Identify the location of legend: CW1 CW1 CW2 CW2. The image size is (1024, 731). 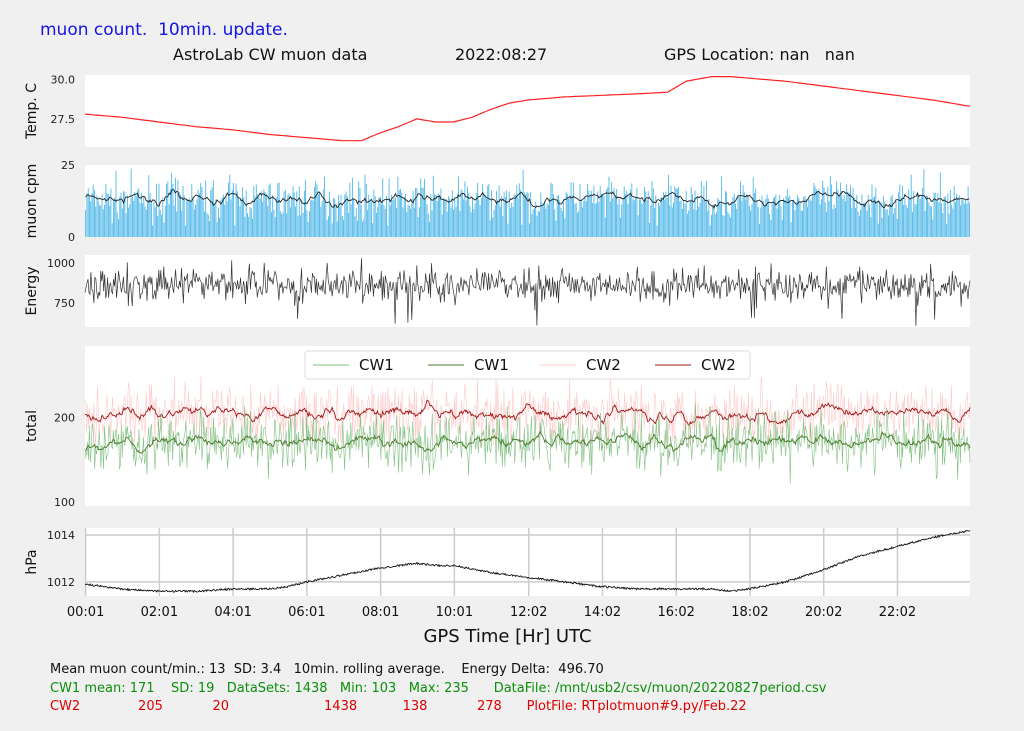
(527, 365).